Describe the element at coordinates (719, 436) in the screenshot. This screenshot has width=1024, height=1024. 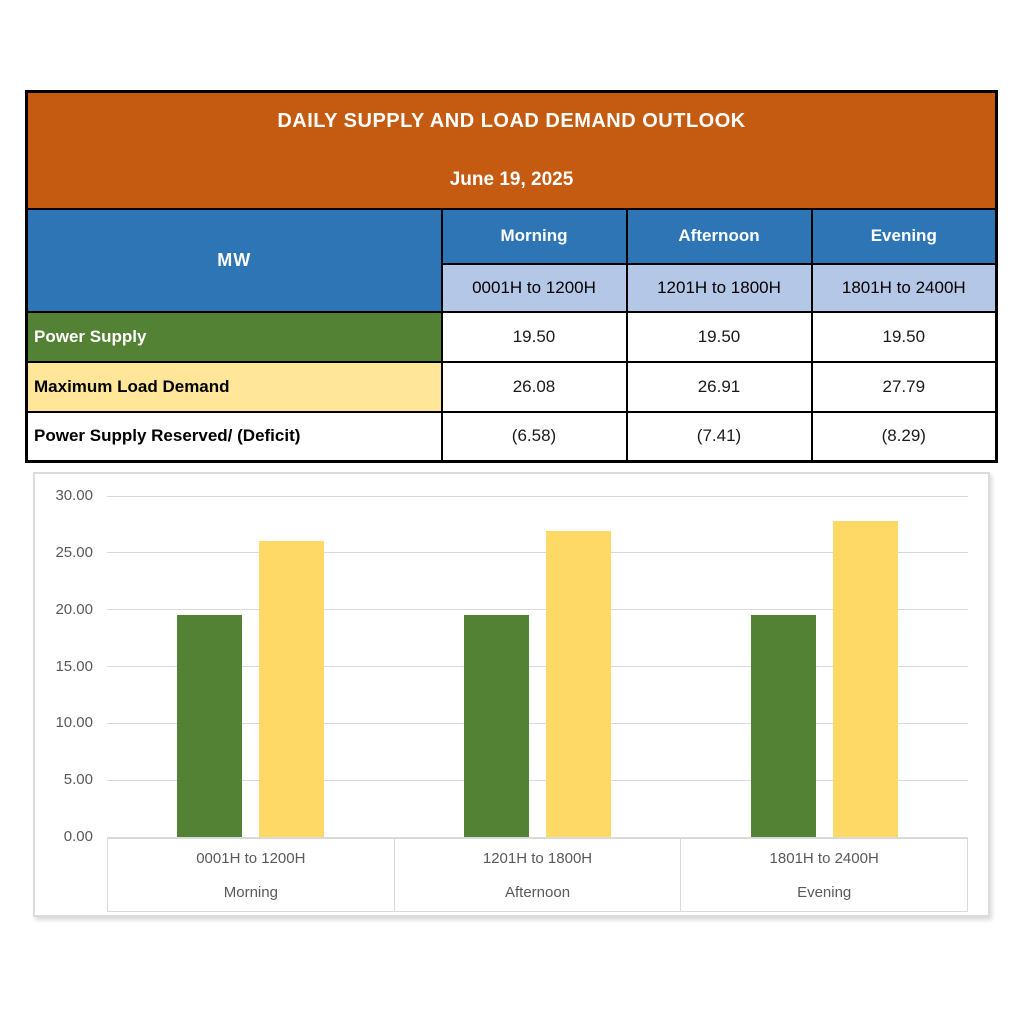
I see `cell-reserve-deficit-afternoon: (7.41)` at that location.